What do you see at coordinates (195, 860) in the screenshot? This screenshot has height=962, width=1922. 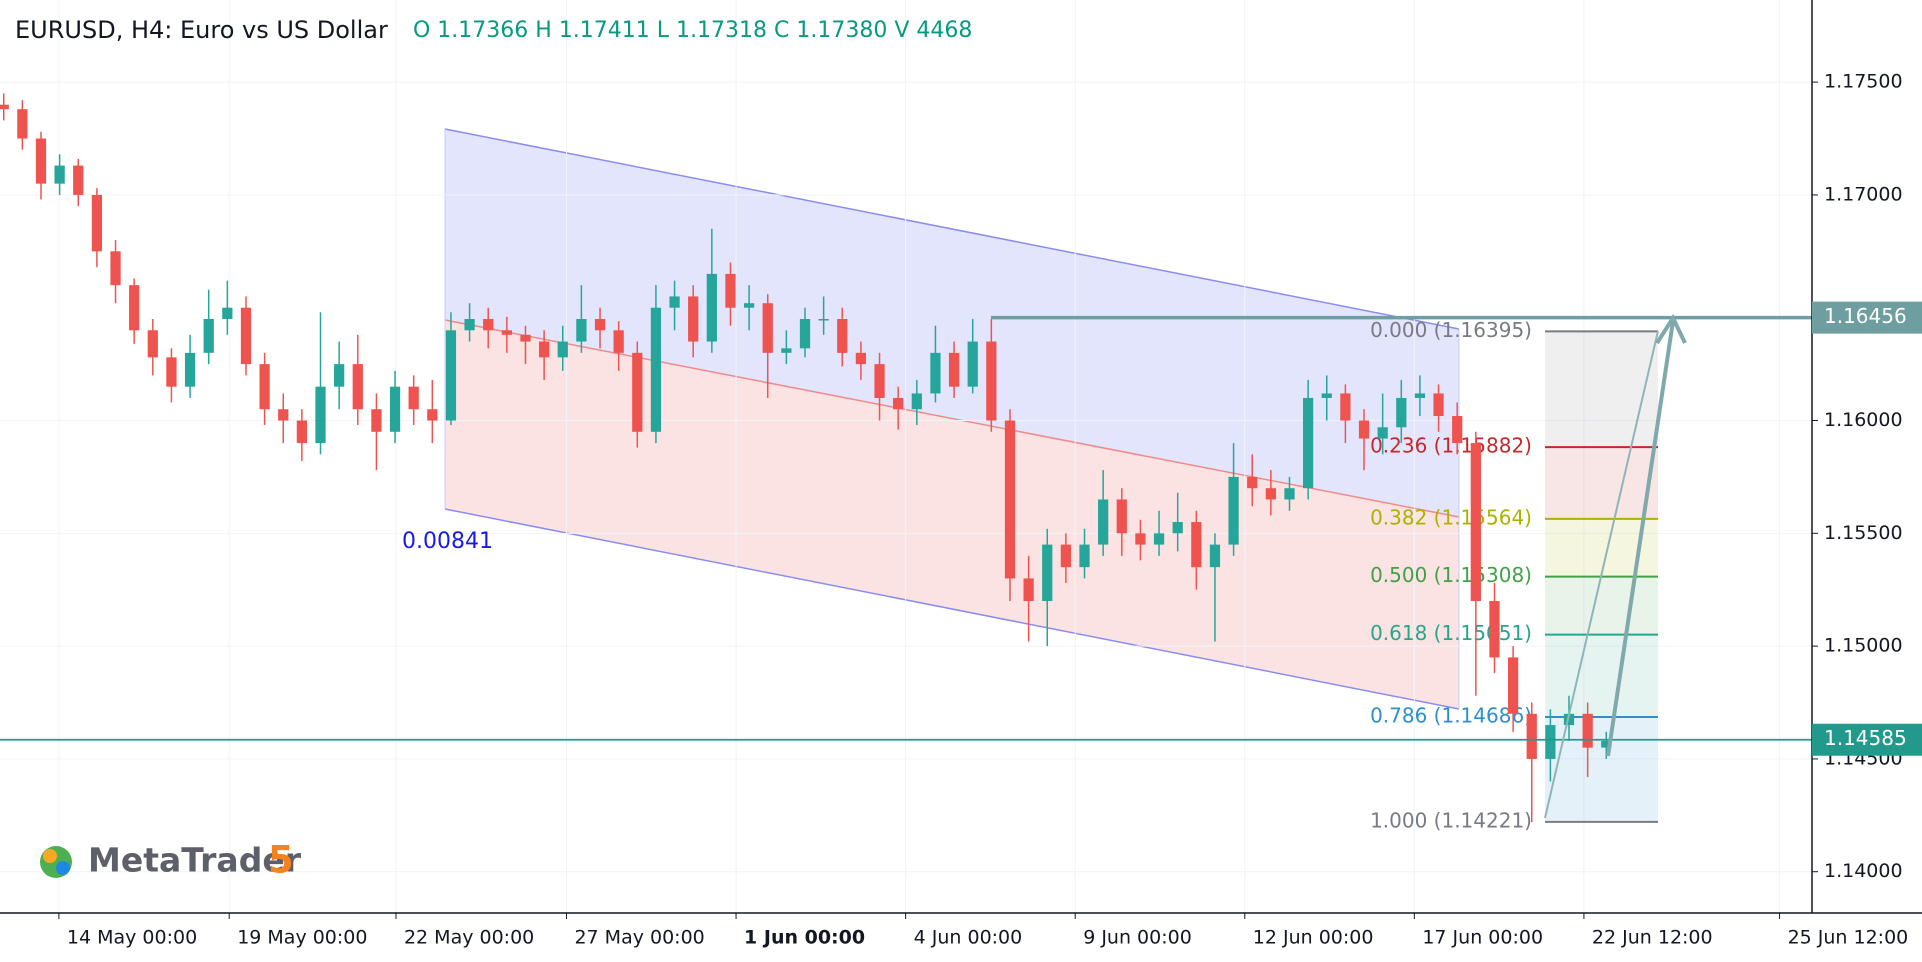 I see `logo-text: MetaTrader` at bounding box center [195, 860].